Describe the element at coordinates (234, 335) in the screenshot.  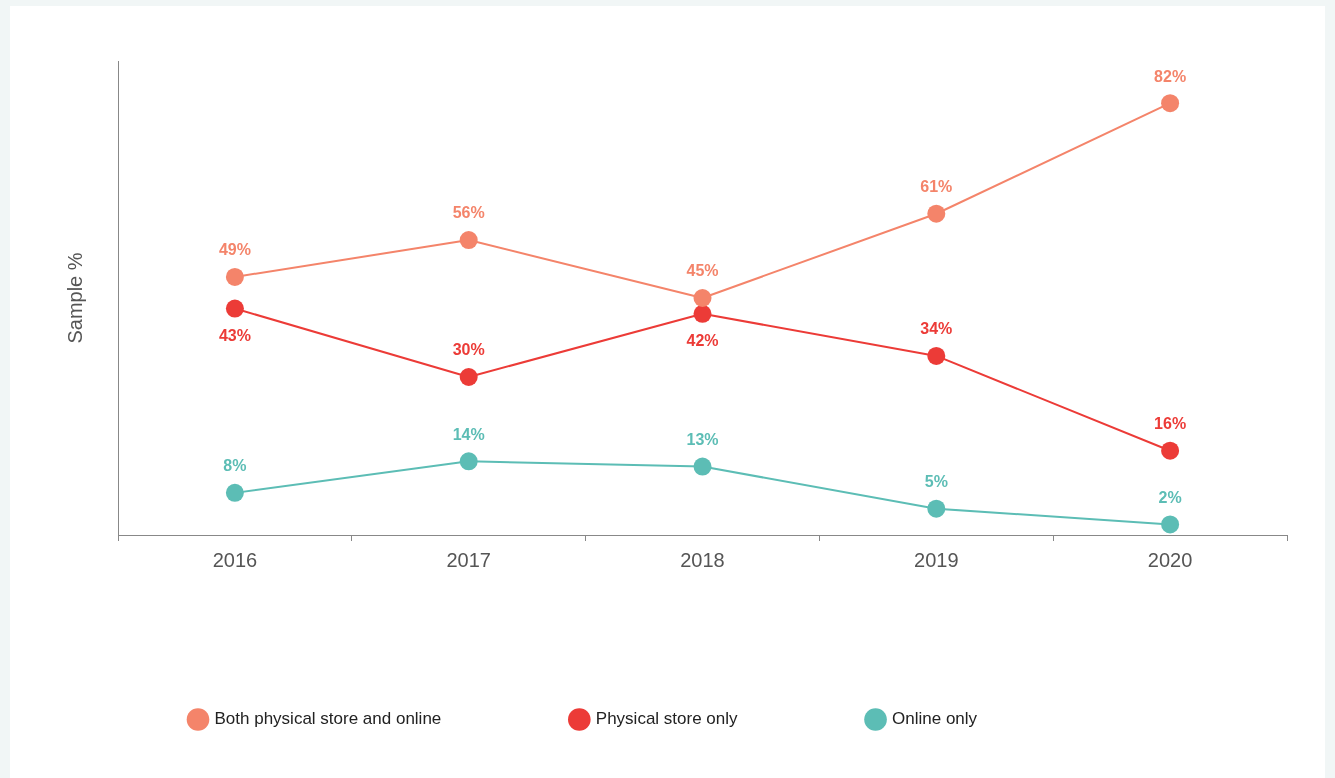
I see `data-label: 43%` at that location.